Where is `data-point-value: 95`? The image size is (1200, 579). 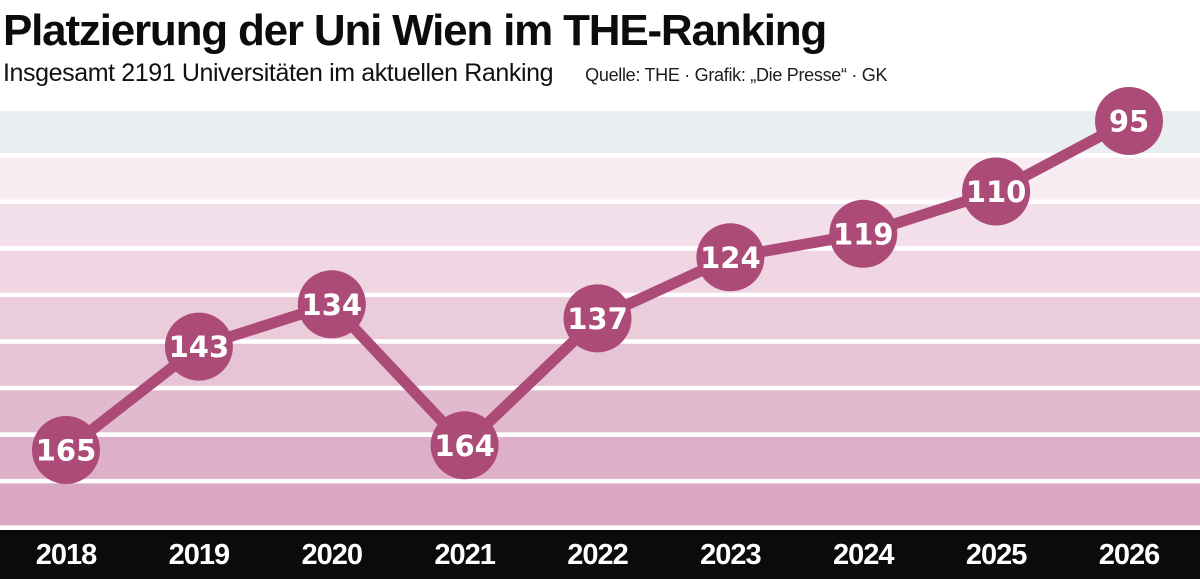
data-point-value: 95 is located at coordinates (1129, 122).